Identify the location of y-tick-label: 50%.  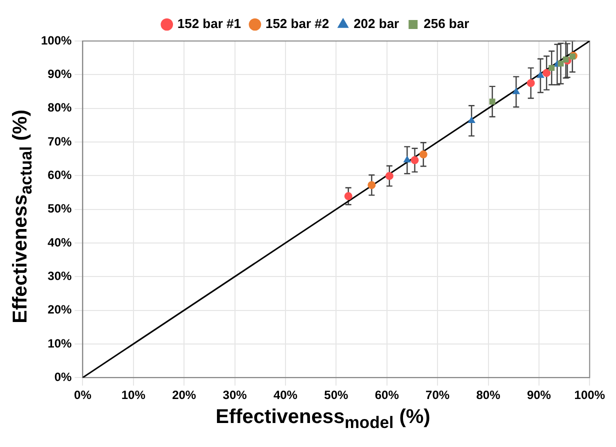
(60, 209).